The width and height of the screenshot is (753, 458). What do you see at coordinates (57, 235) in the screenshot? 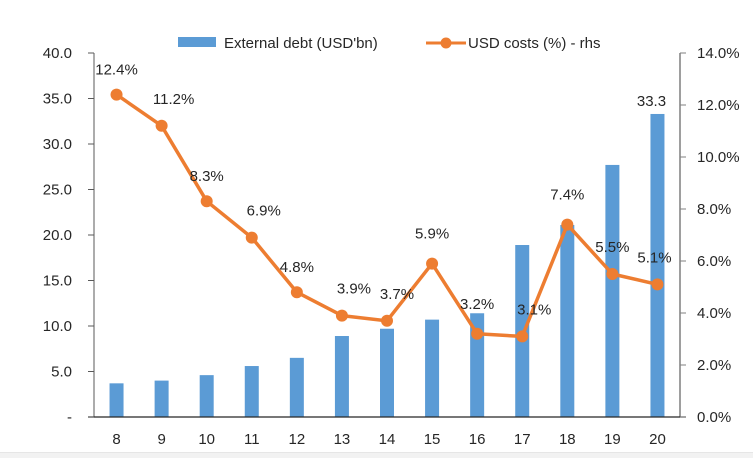
I see `left-tick-label: 20.0` at bounding box center [57, 235].